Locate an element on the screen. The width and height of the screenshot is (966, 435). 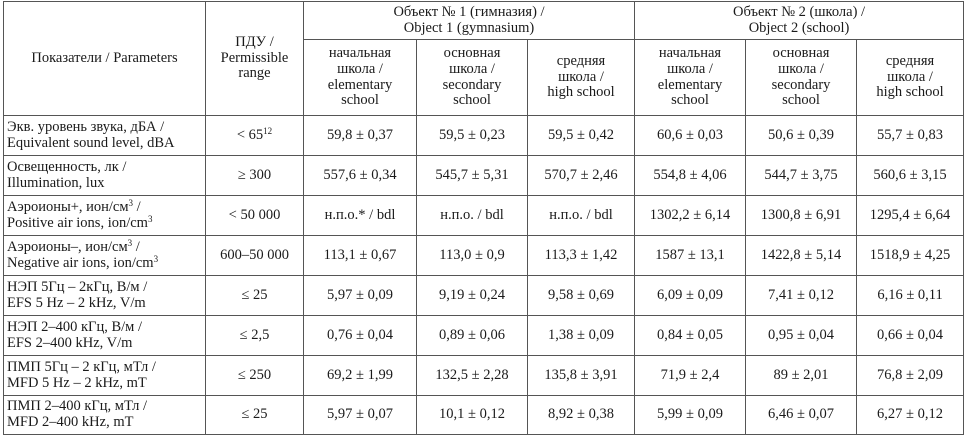
value-cell: 9,19 ± 0,24 is located at coordinates (472, 295).